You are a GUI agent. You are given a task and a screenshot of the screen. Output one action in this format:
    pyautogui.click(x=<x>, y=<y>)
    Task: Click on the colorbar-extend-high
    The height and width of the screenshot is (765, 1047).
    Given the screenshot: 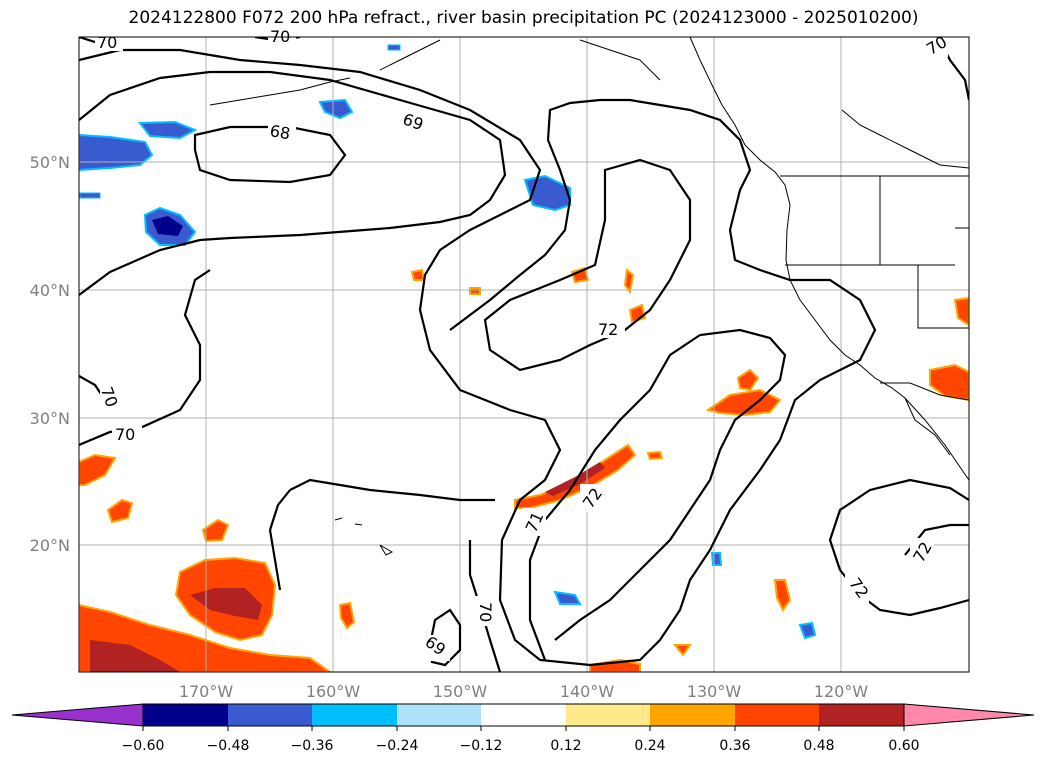 What is the action you would take?
    pyautogui.click(x=969, y=715)
    